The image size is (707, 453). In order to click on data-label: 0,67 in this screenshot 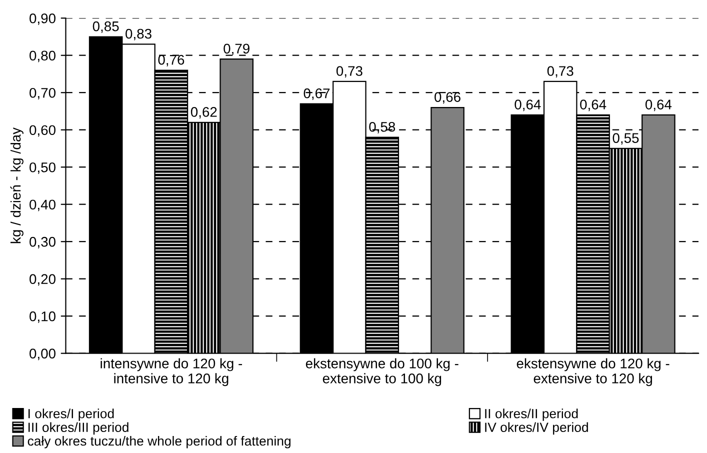, I will do `click(317, 94)`.